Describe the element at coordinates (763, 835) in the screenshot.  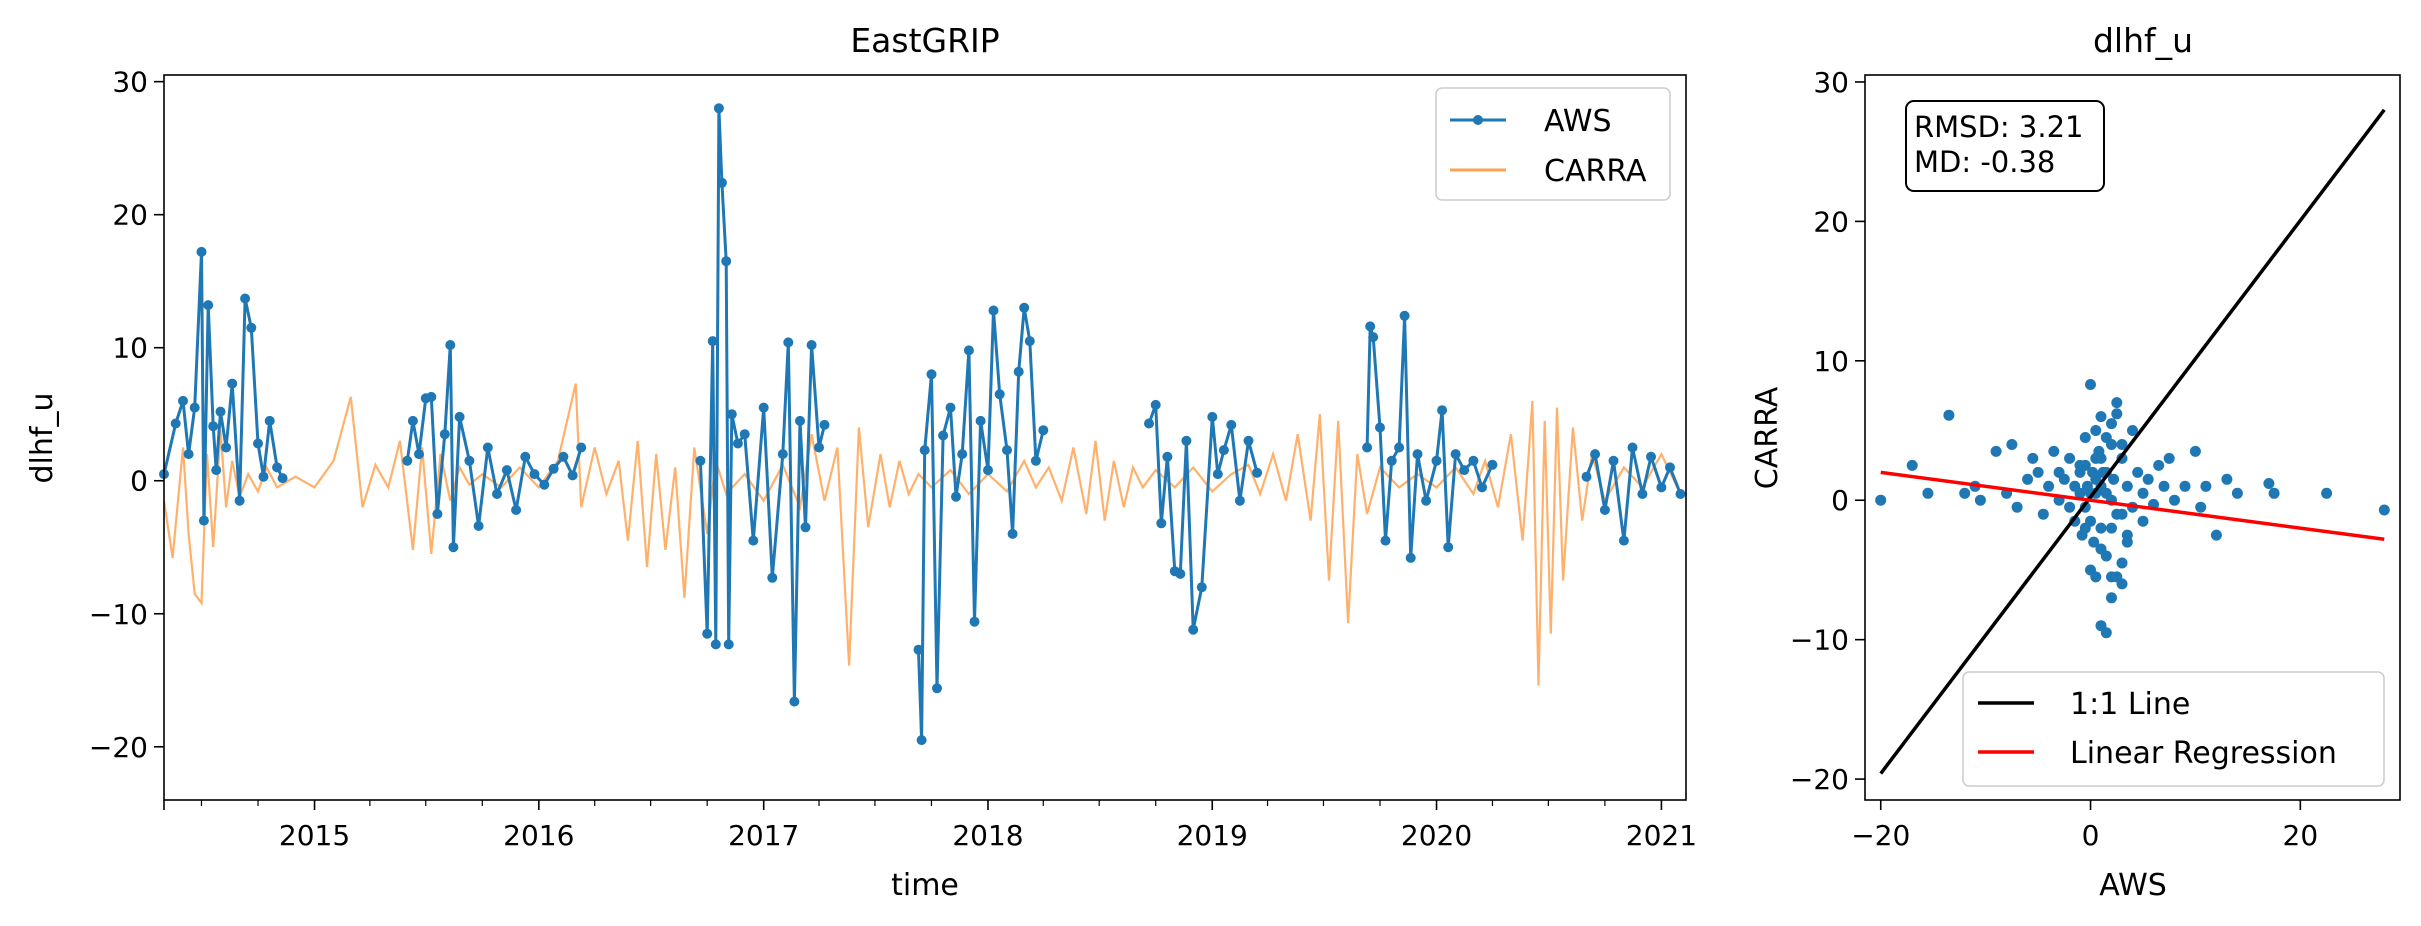
I see `x-tick-label: 2017` at that location.